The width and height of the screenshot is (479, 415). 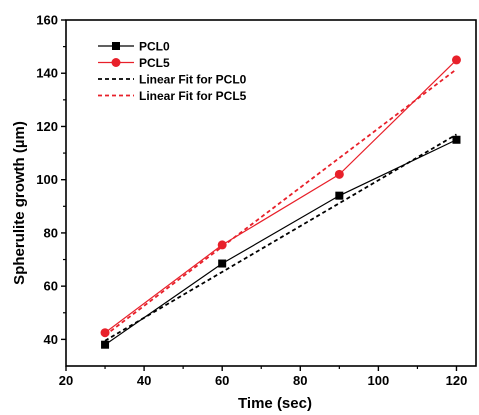 I want to click on y-tick-label: 120, so click(x=47, y=126).